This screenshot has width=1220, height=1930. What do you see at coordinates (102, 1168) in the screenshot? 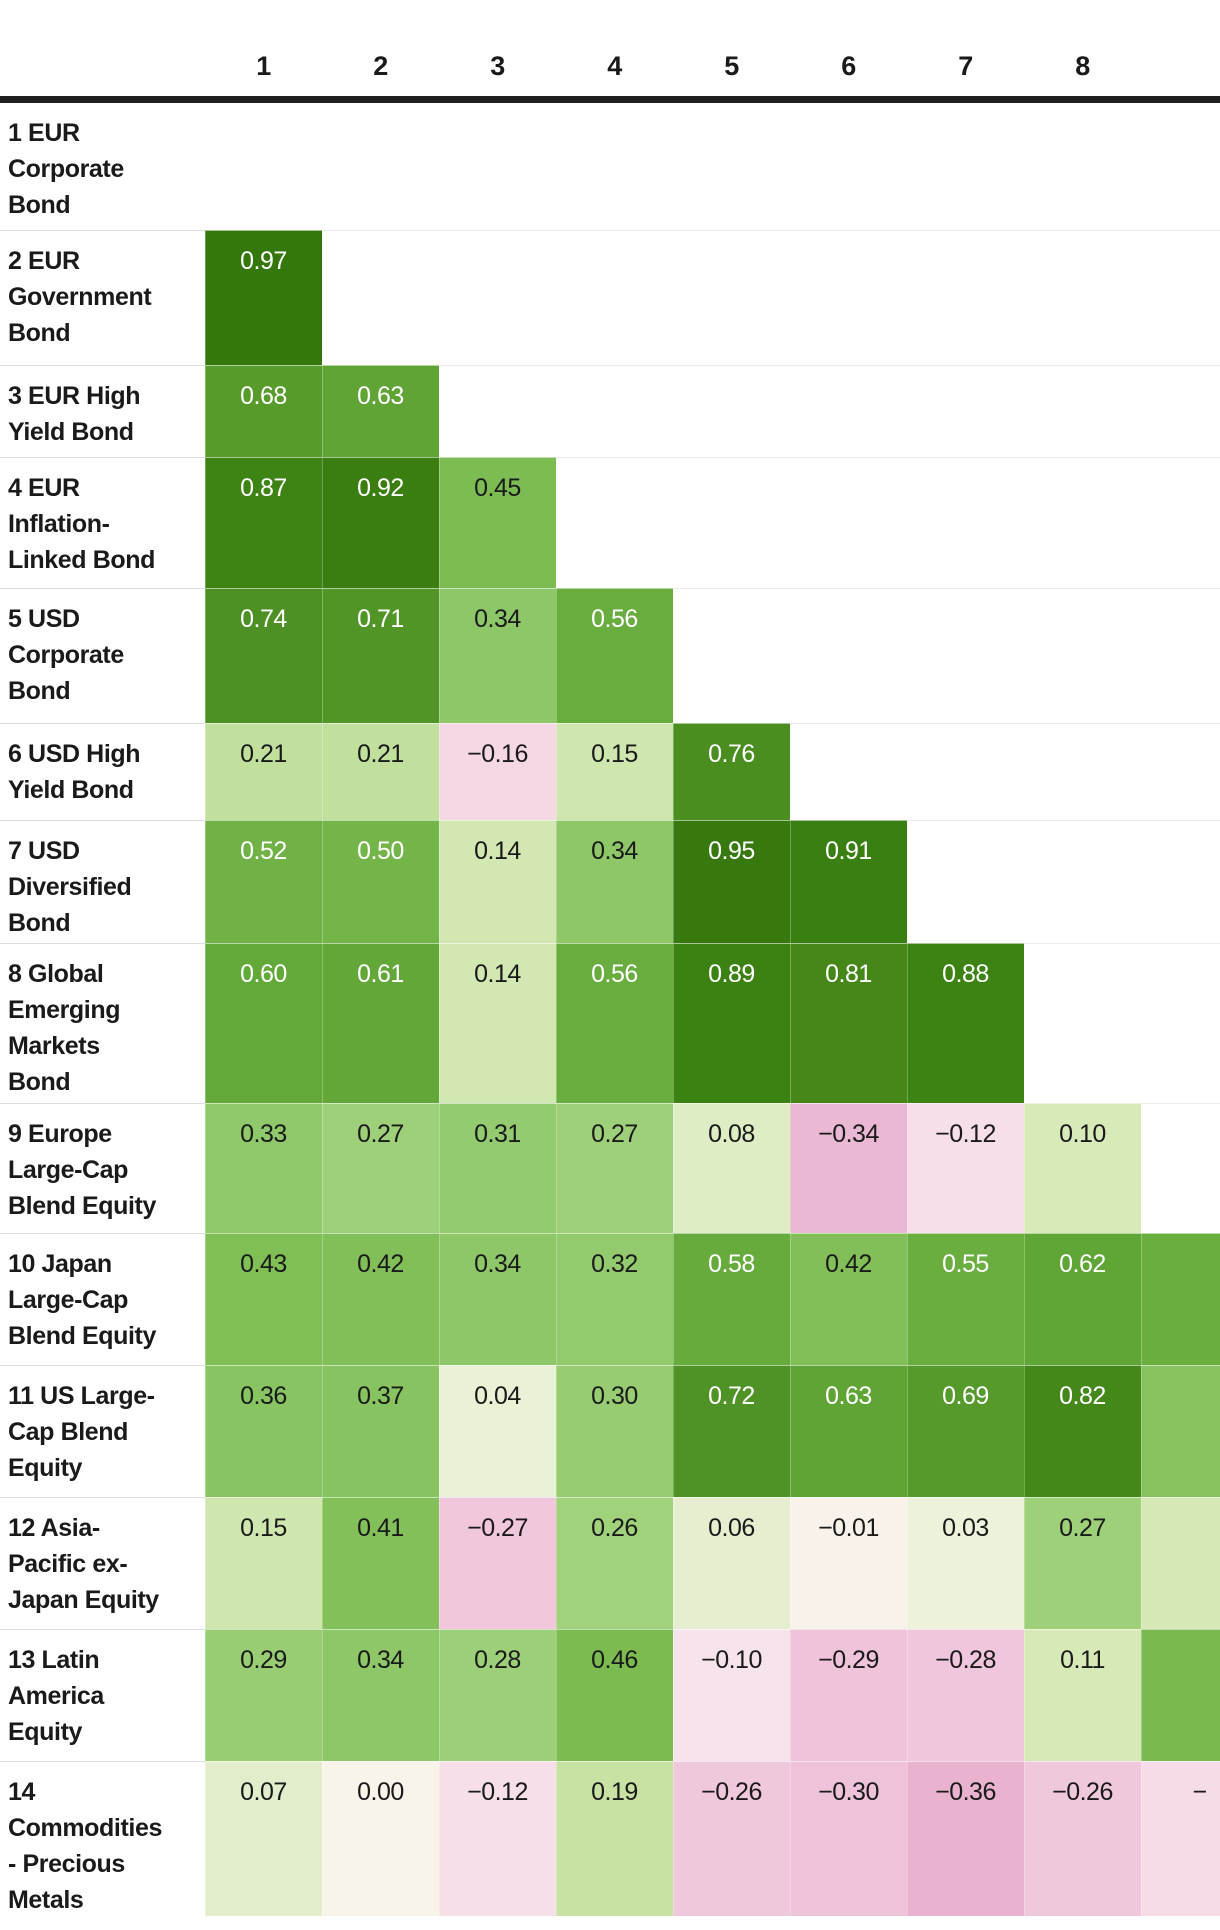
I see `row-label: 9 Europe Large-Cap Blend Equity` at bounding box center [102, 1168].